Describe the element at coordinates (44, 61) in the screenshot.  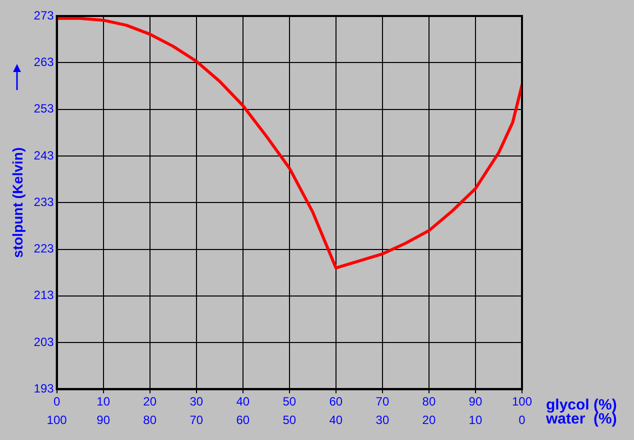
I see `y-tick-label: 263` at that location.